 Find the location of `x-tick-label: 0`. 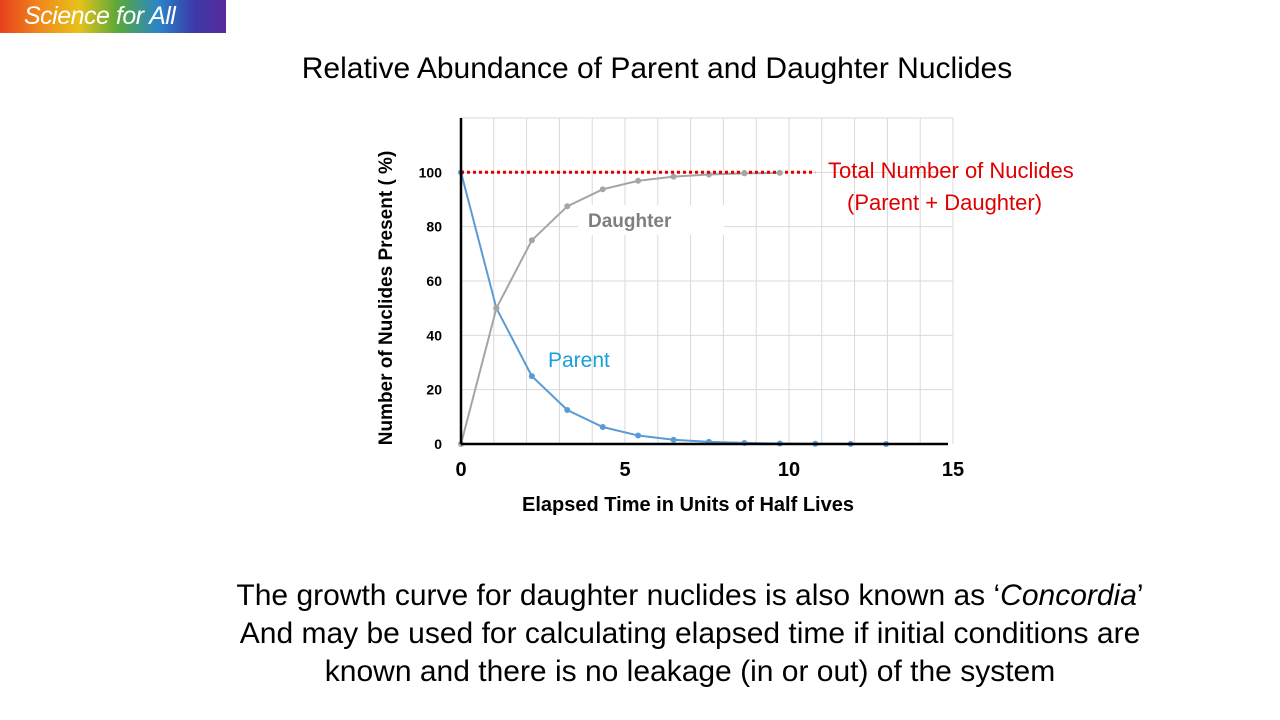

x-tick-label: 0 is located at coordinates (460, 470).